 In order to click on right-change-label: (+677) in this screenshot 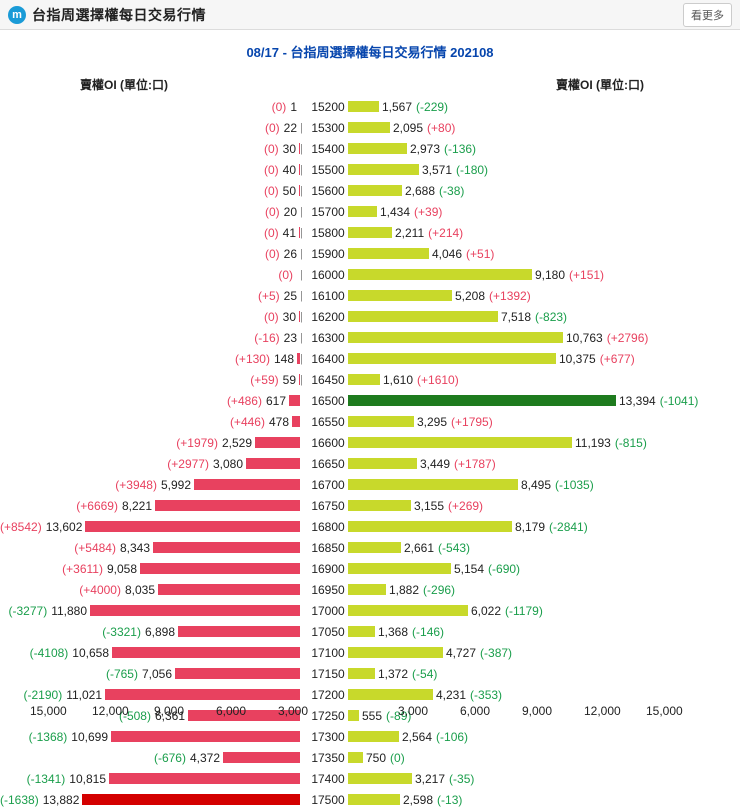, I will do `click(617, 358)`.